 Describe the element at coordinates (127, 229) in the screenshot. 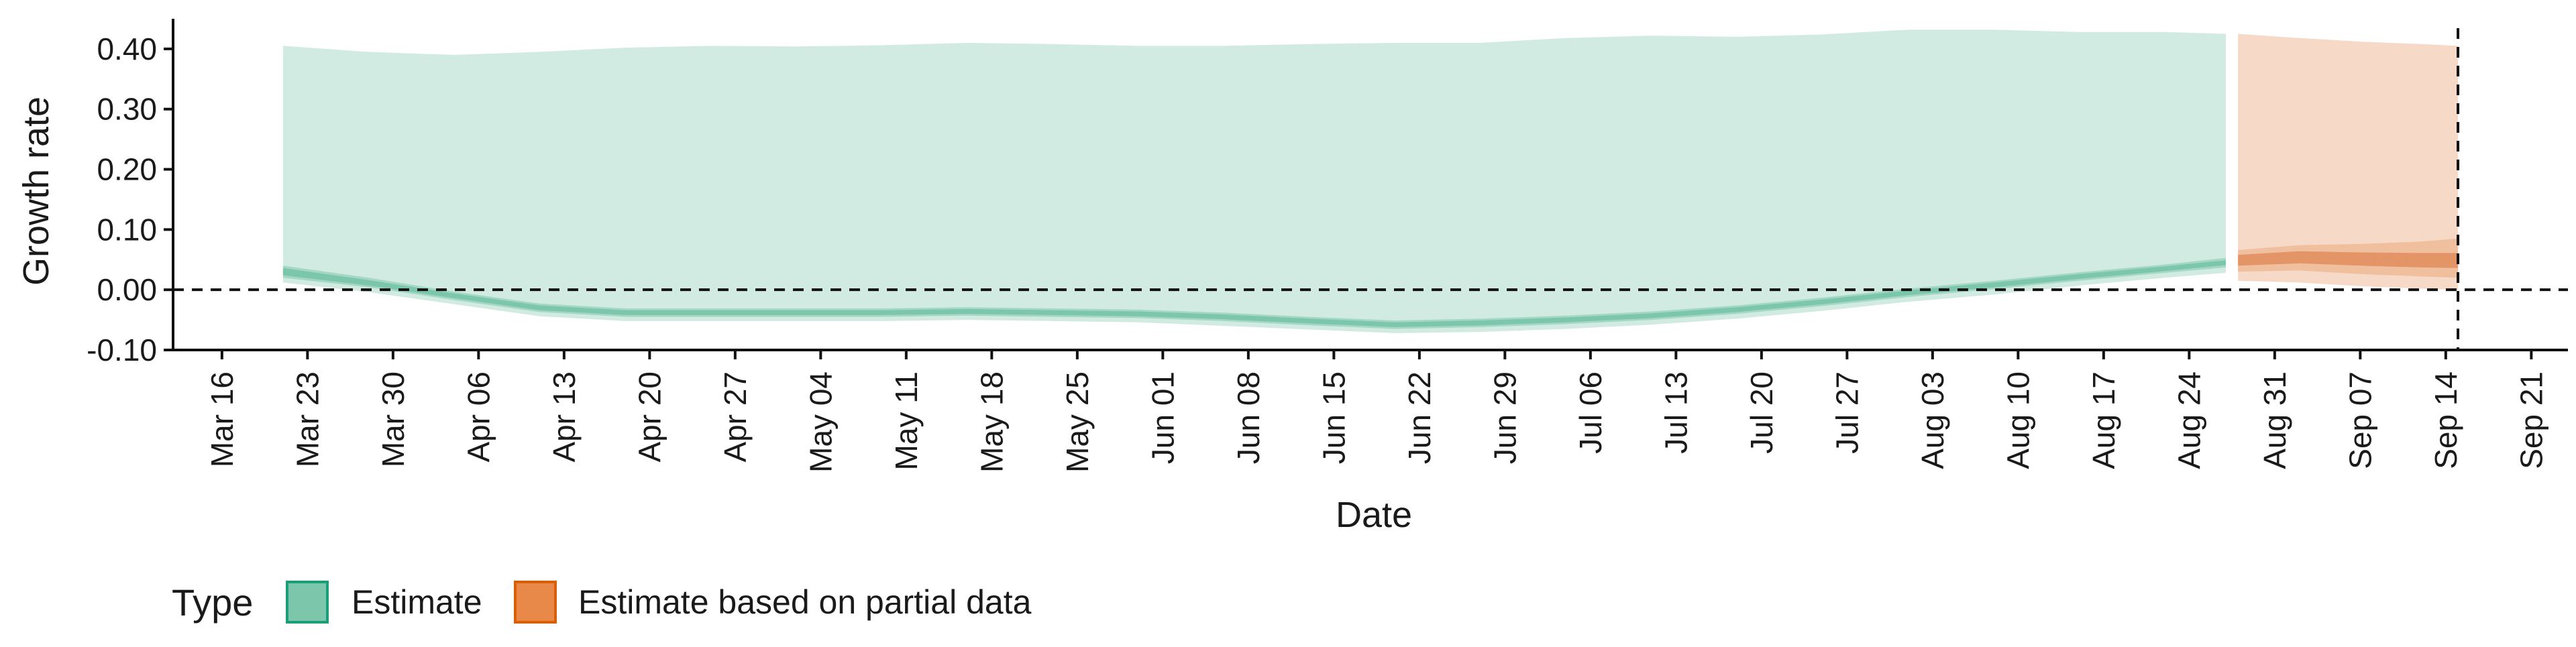

I see `y-tick-label: 0.10` at that location.